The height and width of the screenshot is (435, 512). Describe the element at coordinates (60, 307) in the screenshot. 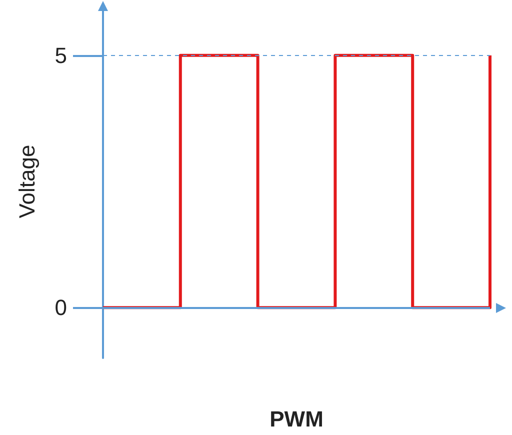

I see `y-tick-label: 0` at that location.